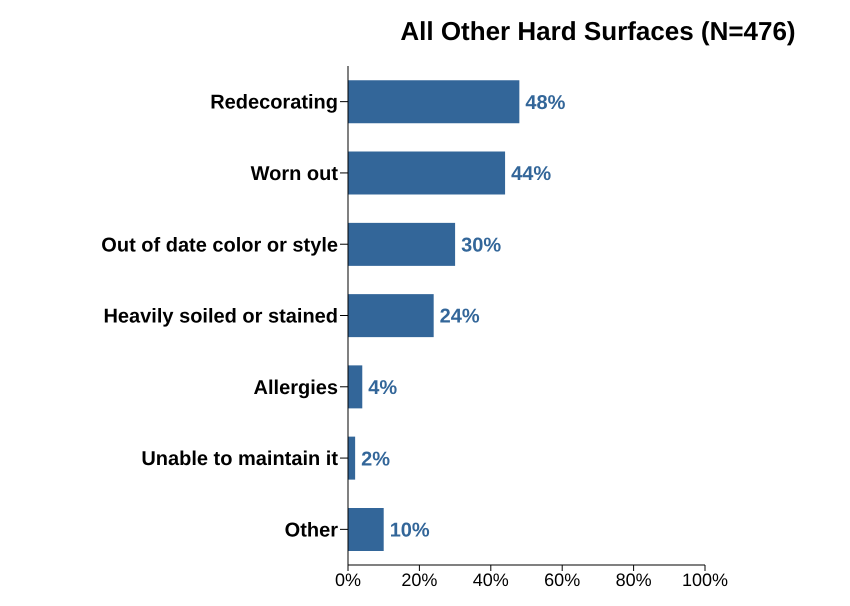  What do you see at coordinates (481, 245) in the screenshot?
I see `data-label: 30%` at bounding box center [481, 245].